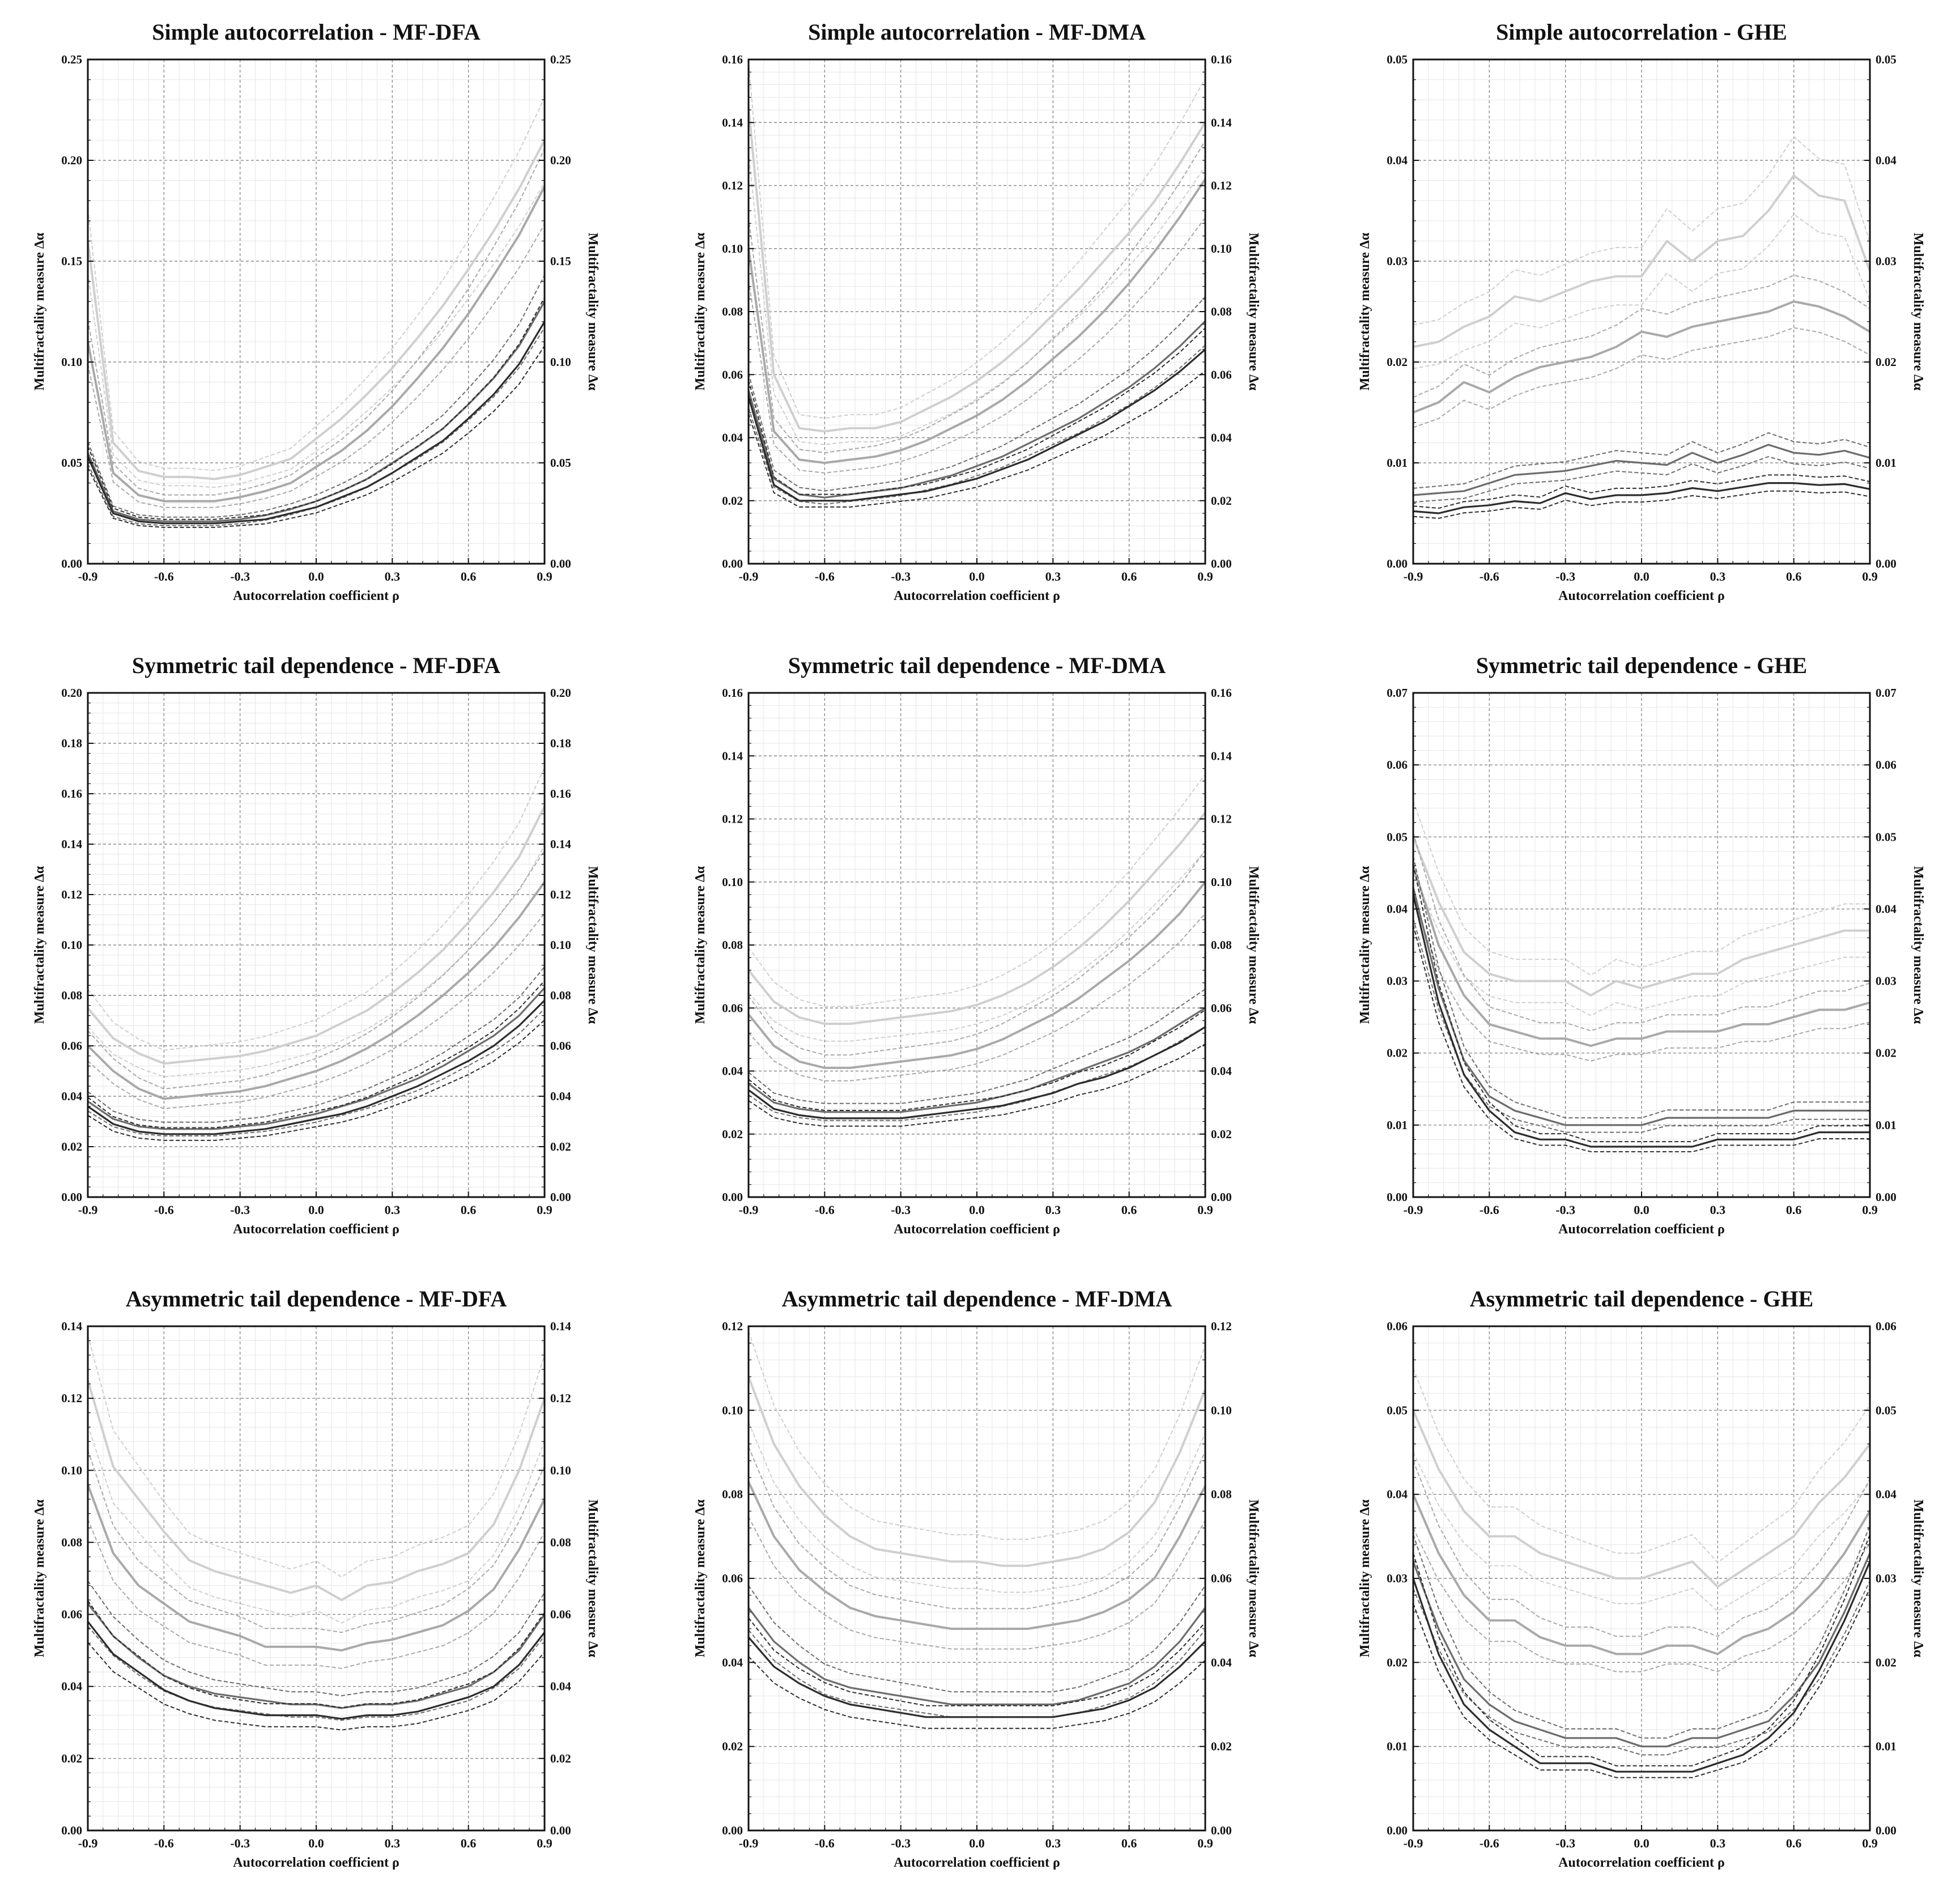  I want to click on y-tick-label-left: 0.20, so click(71, 160).